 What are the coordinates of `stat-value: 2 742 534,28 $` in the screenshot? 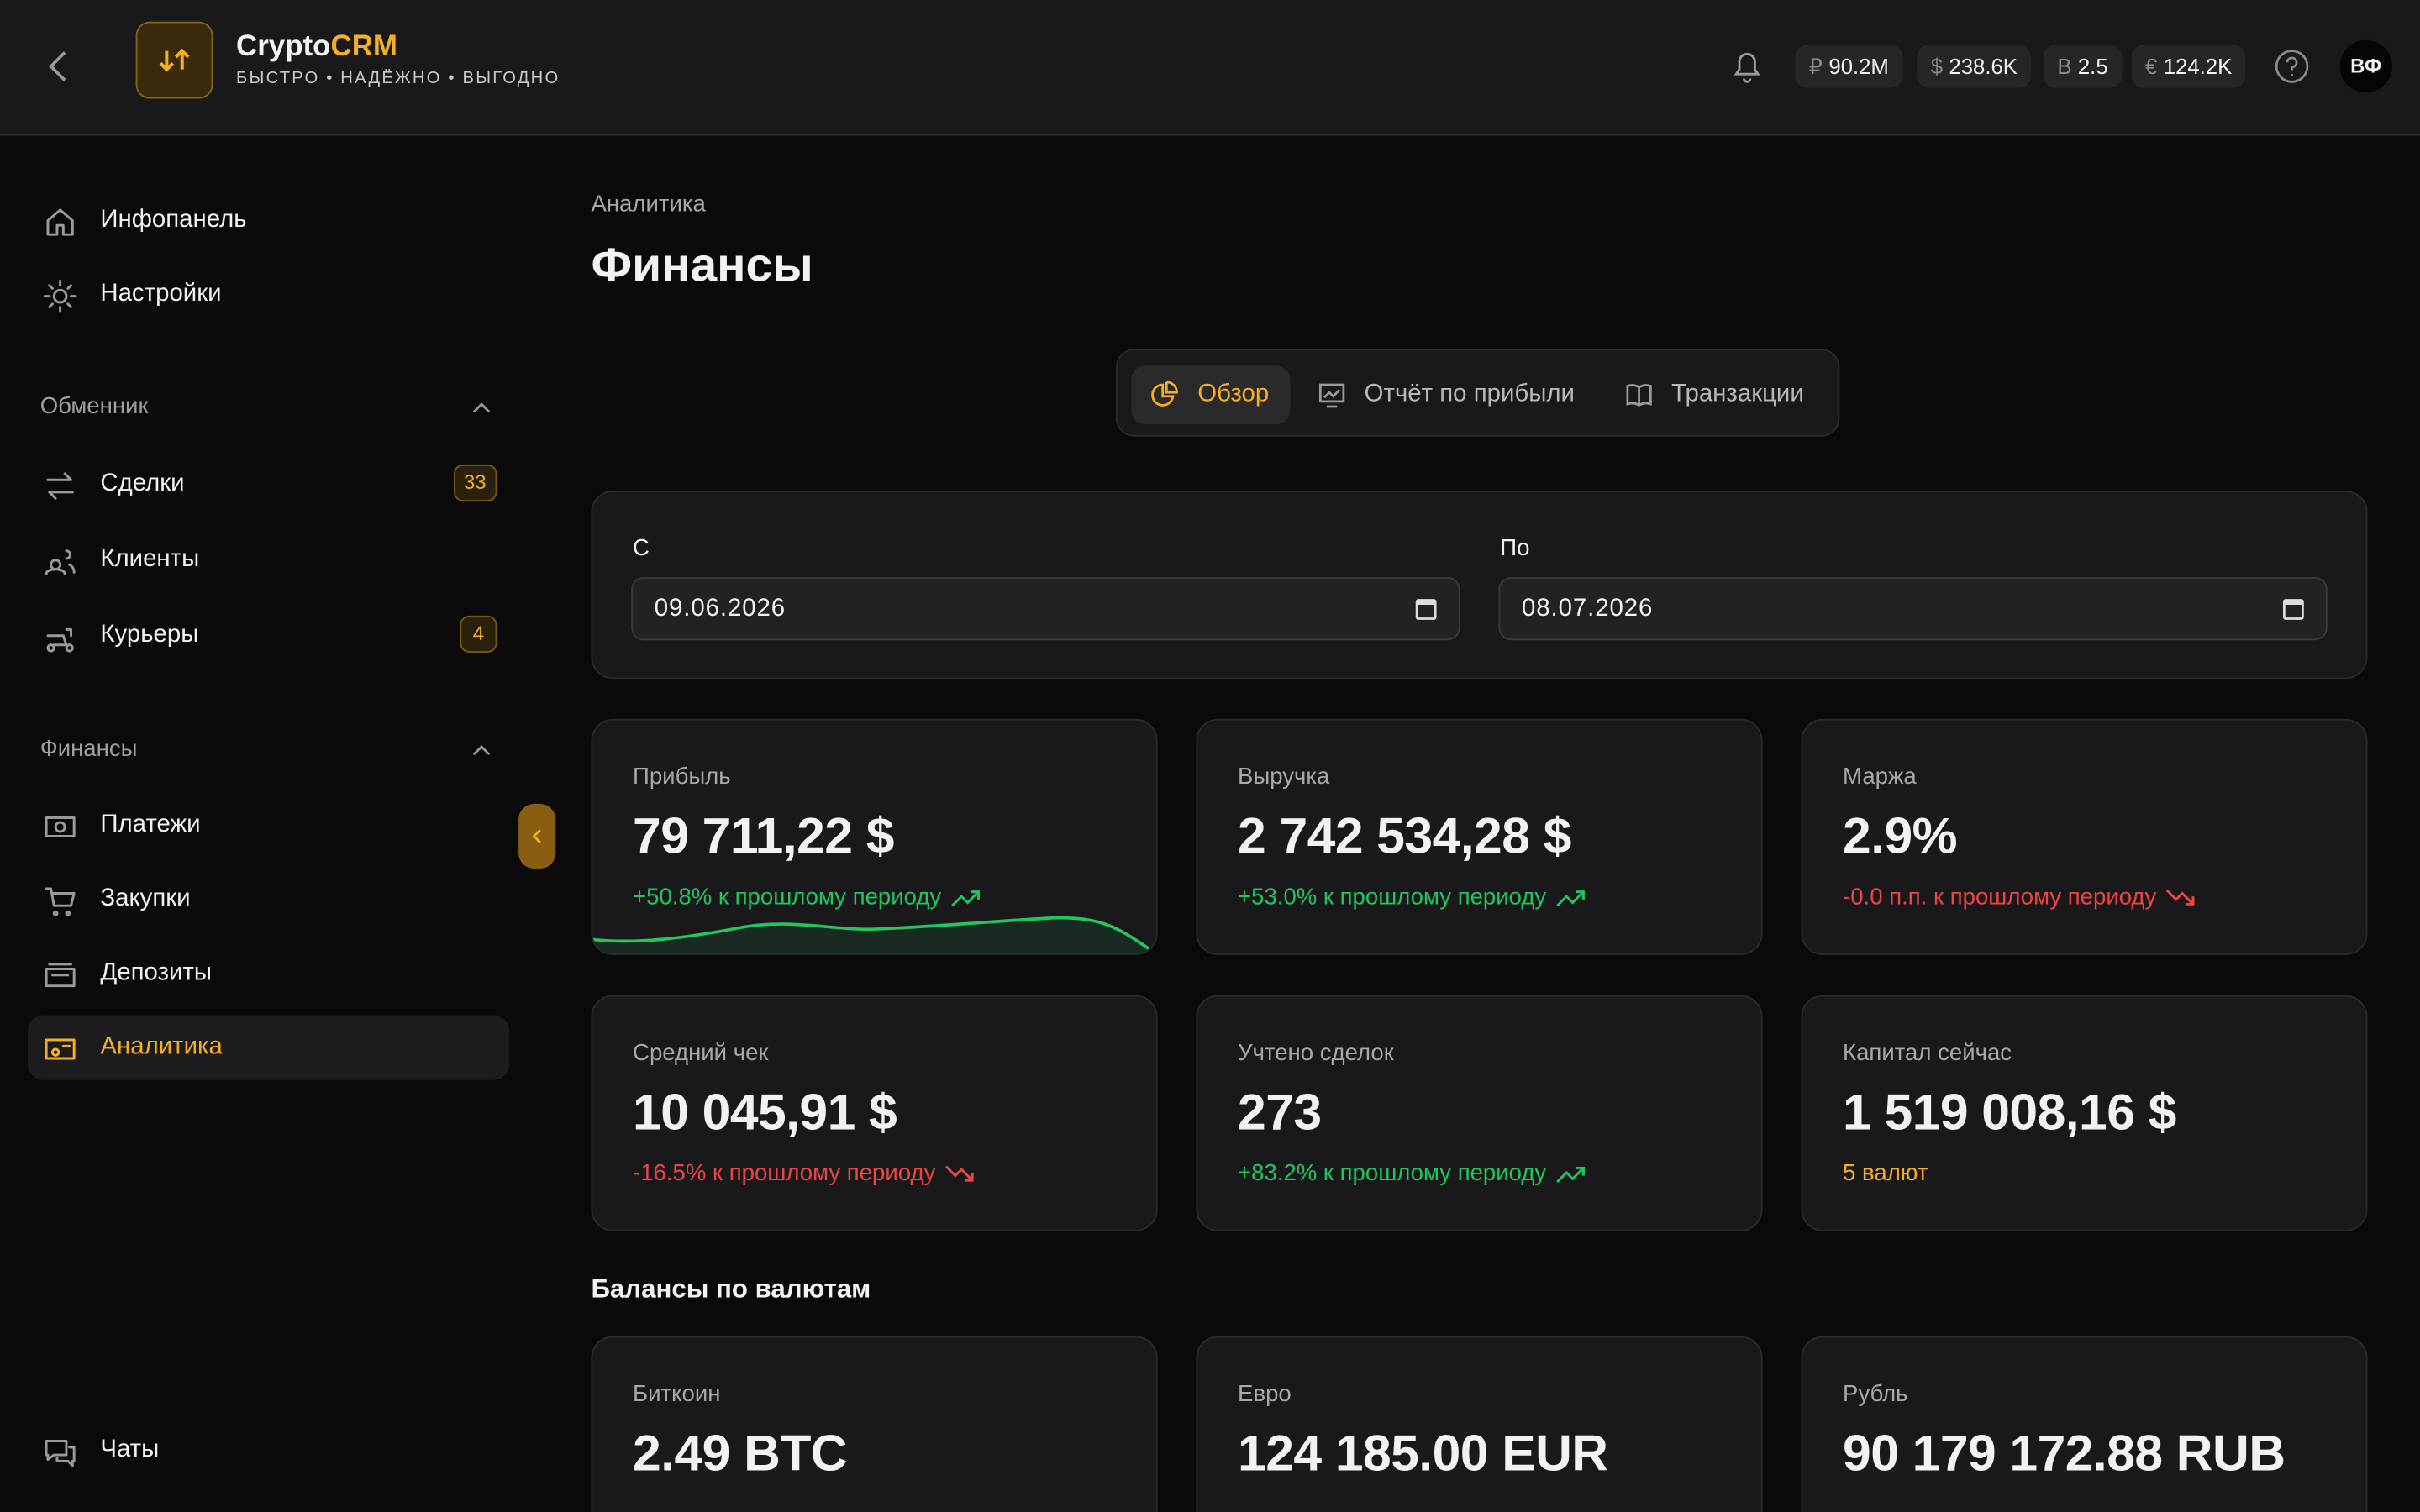 It's located at (1405, 835).